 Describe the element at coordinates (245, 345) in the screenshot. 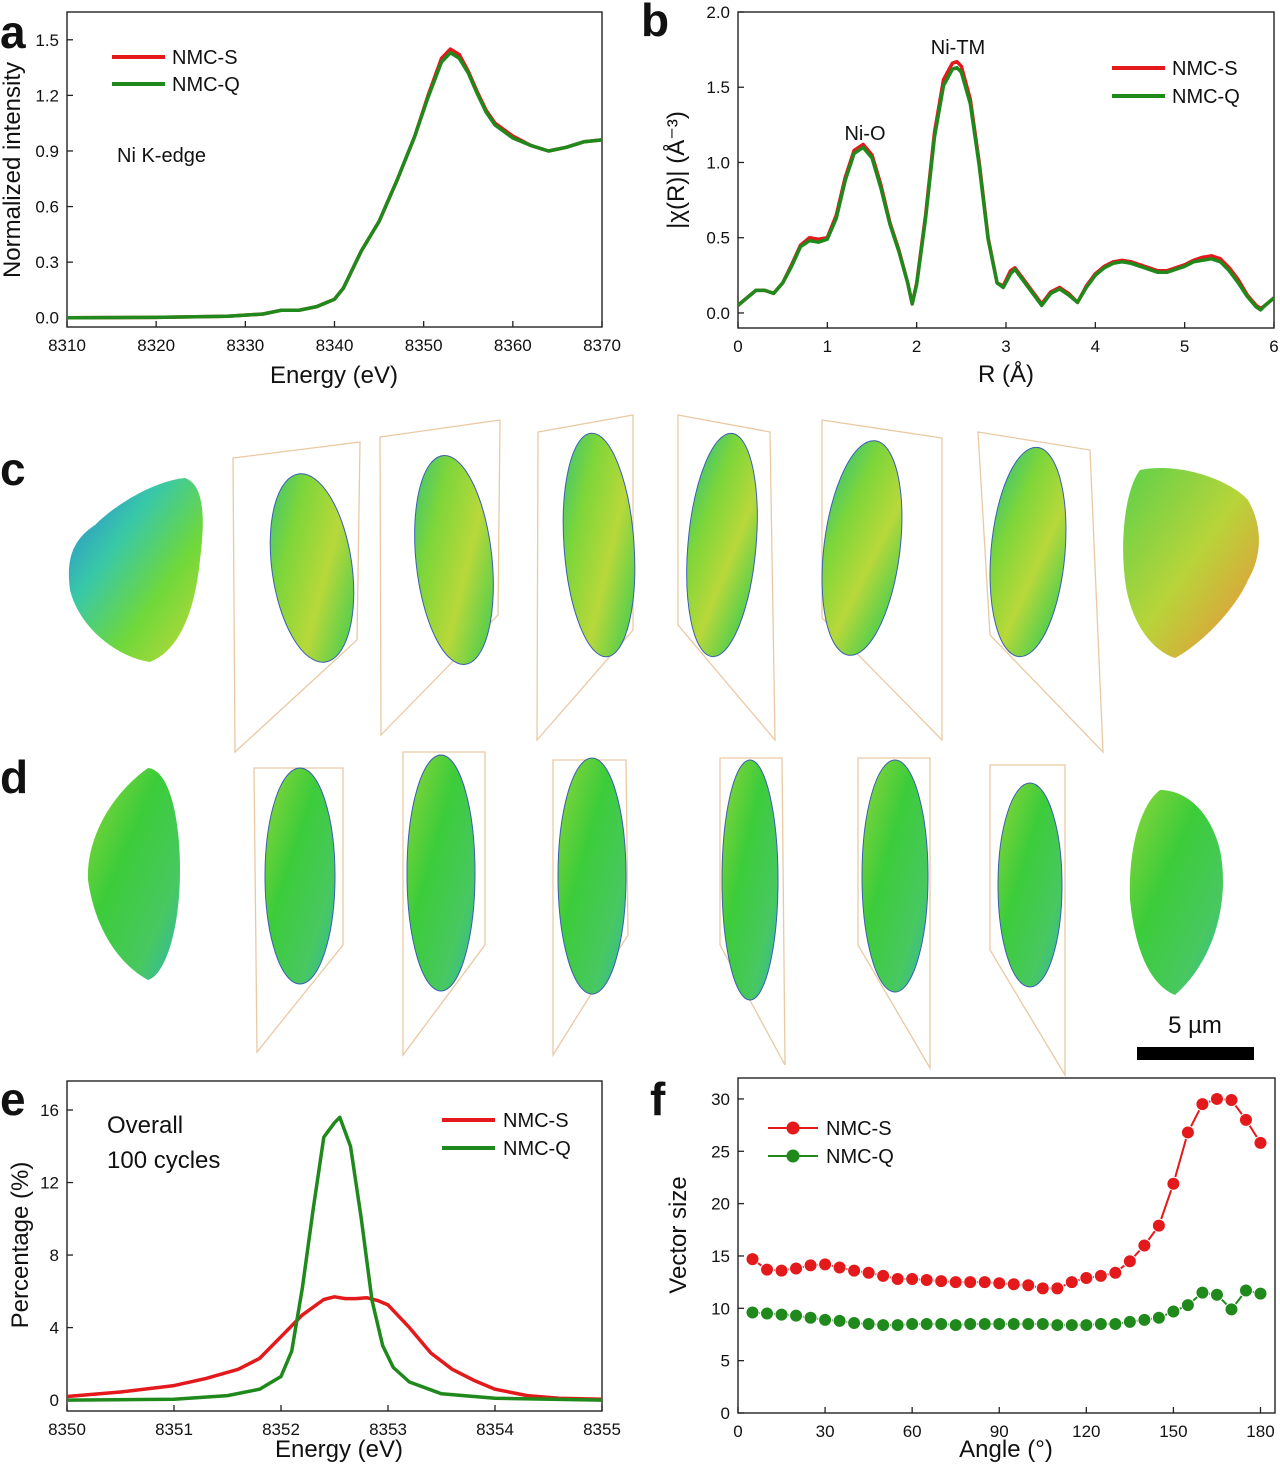

I see `chart-a-xtick-label: 8330` at that location.